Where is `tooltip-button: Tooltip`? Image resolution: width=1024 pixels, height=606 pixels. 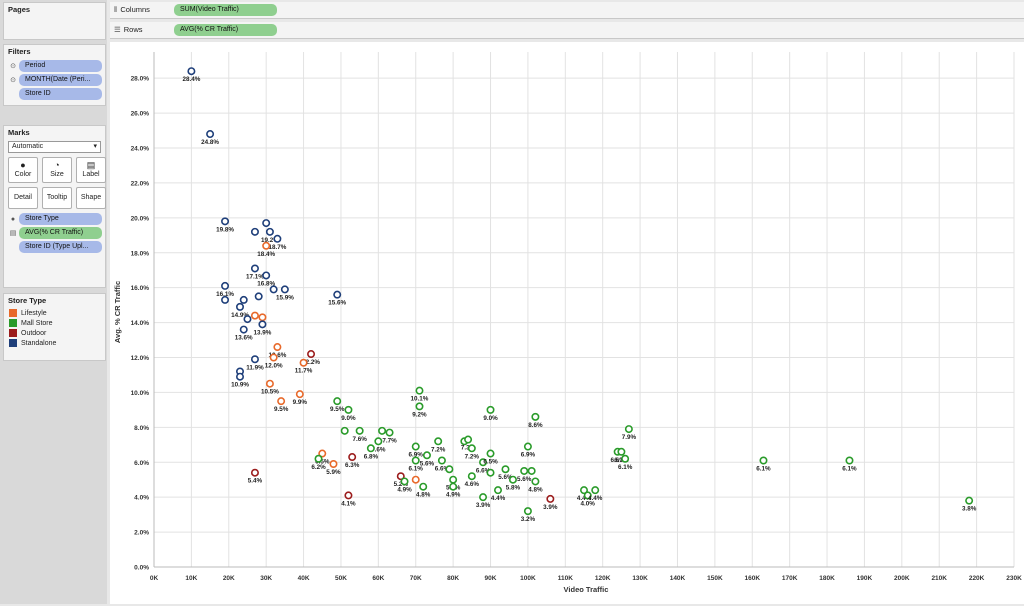 tooltip-button: Tooltip is located at coordinates (57, 198).